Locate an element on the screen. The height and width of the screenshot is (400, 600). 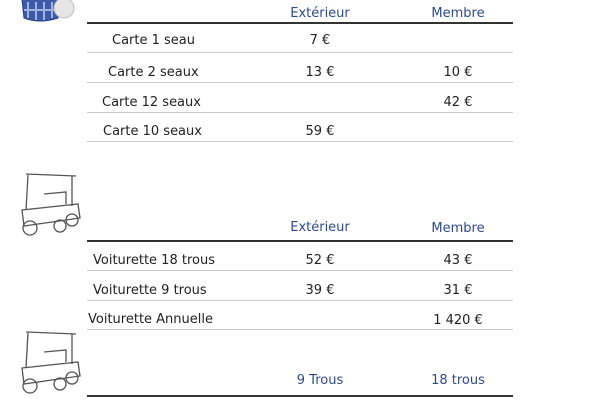
price-membre: 43 € is located at coordinates (458, 260).